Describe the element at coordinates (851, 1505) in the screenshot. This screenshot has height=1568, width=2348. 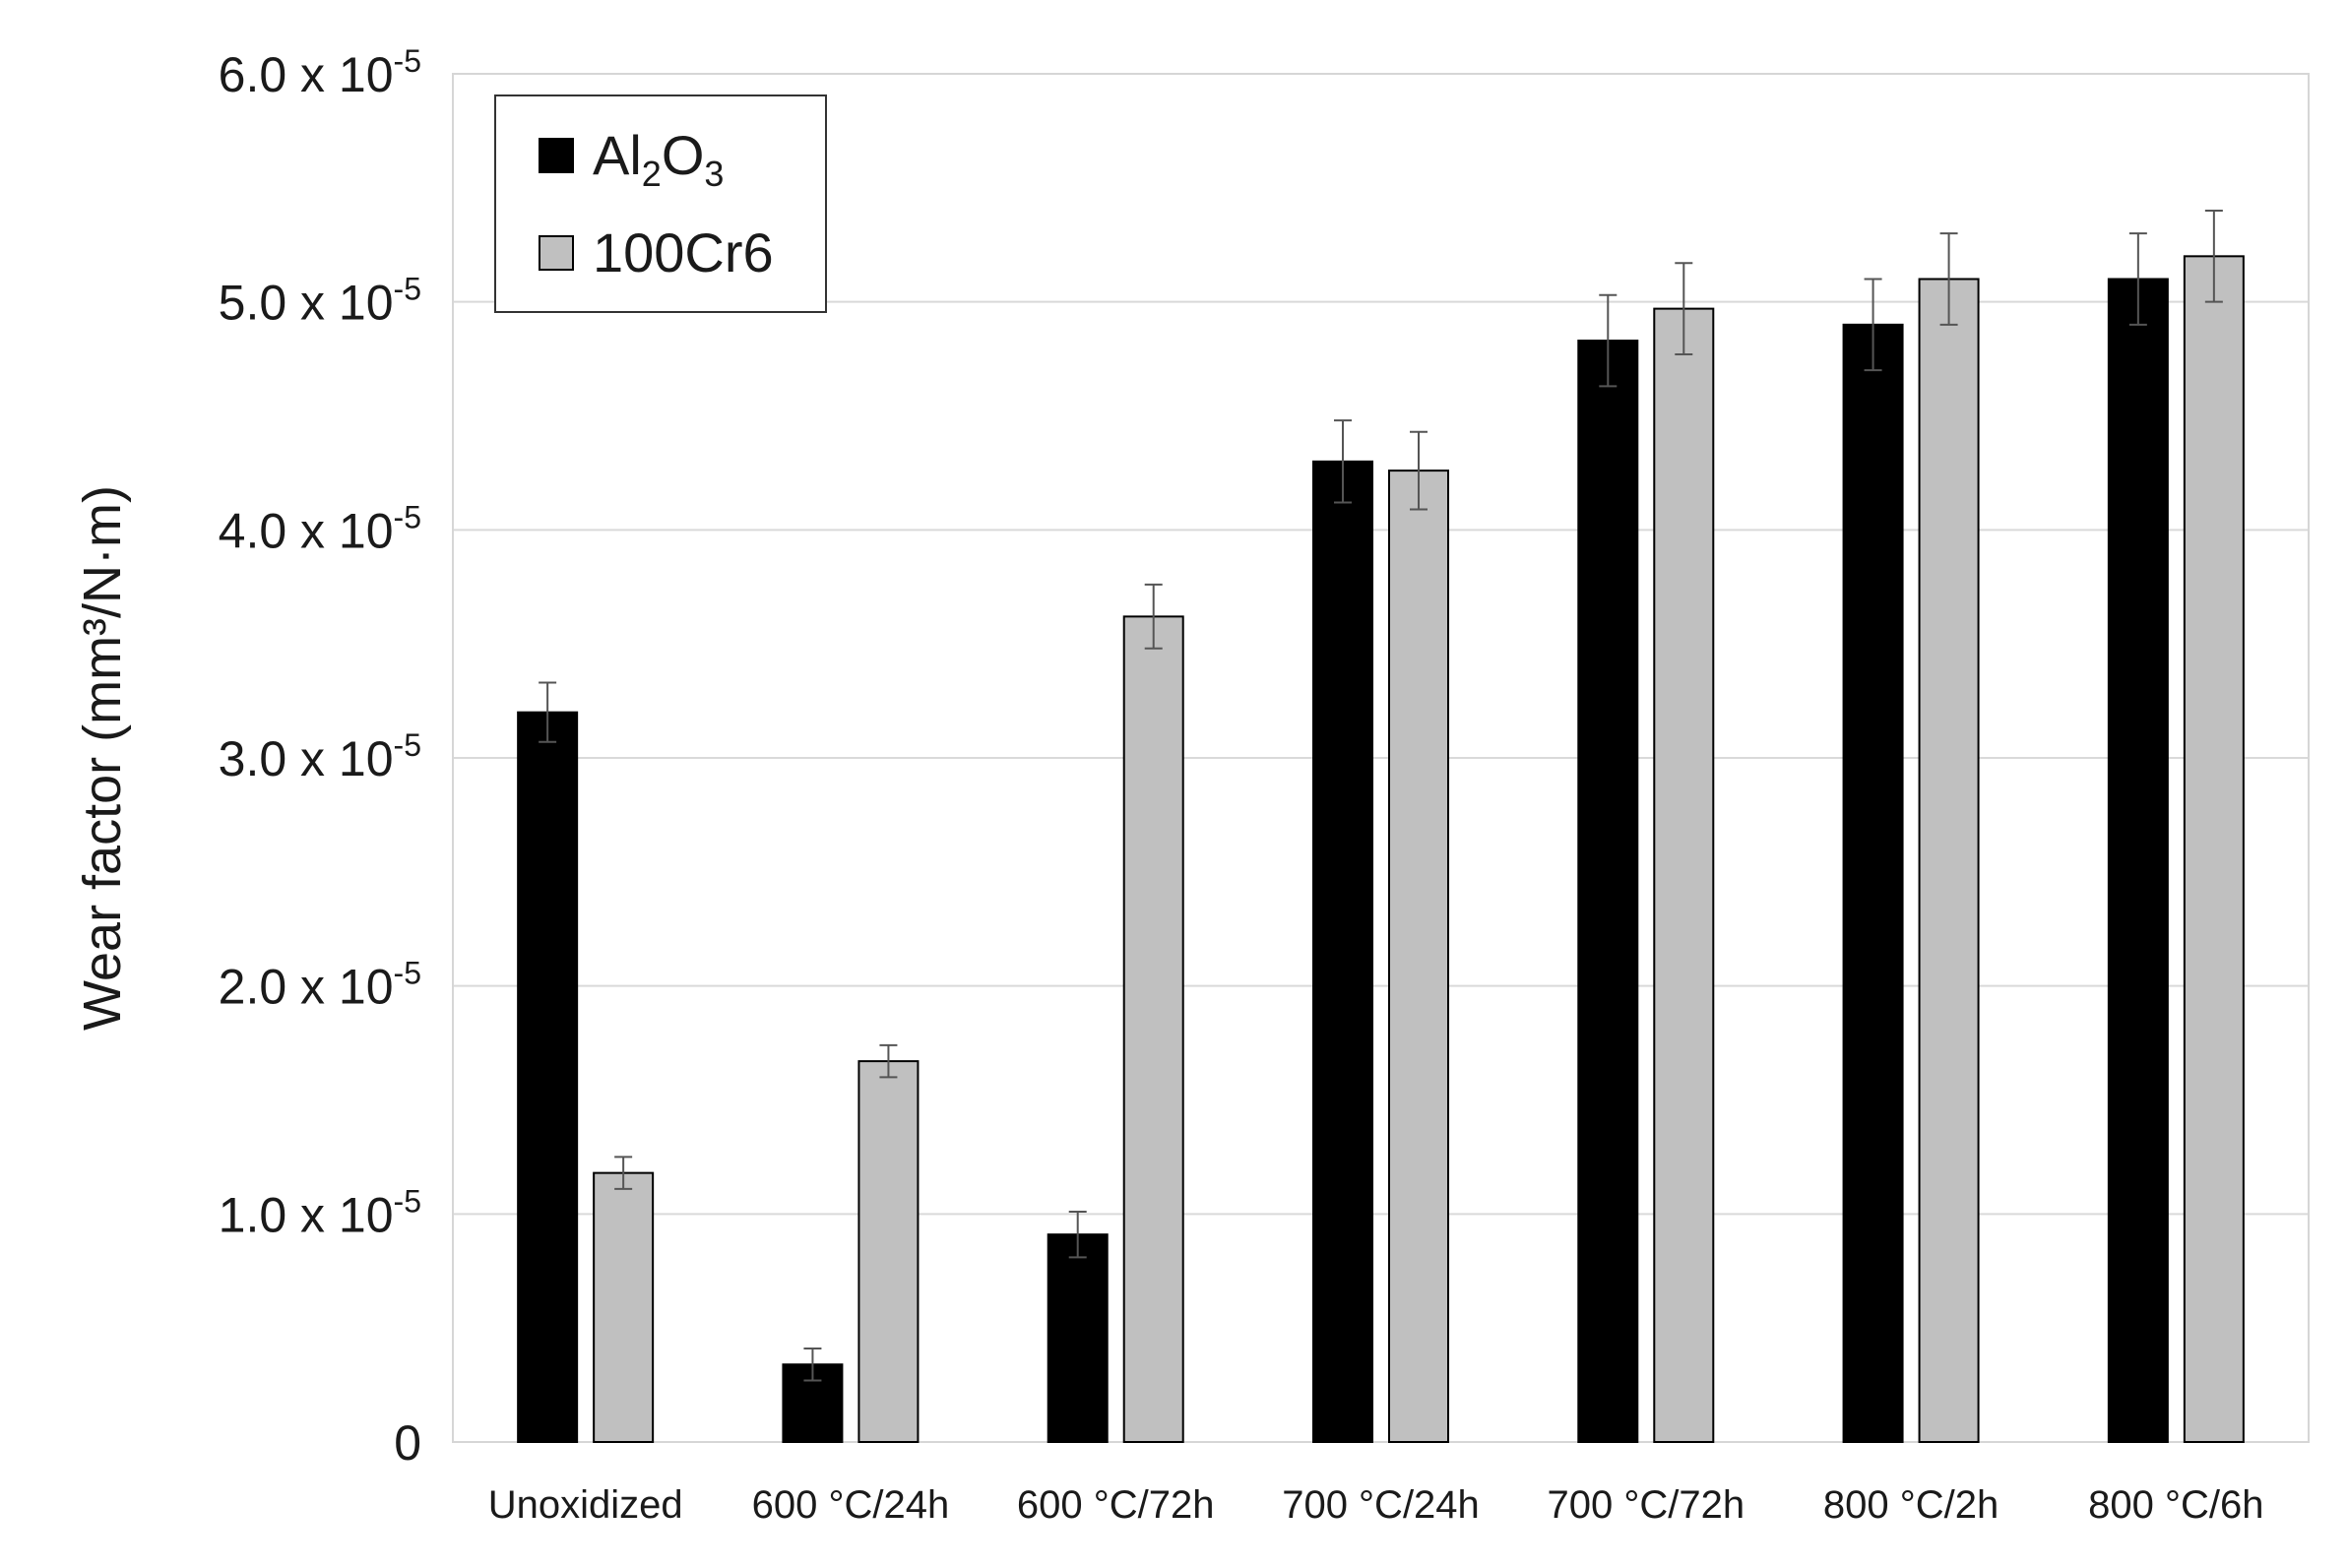
I see `x-tick-label: 600 °C/24h` at that location.